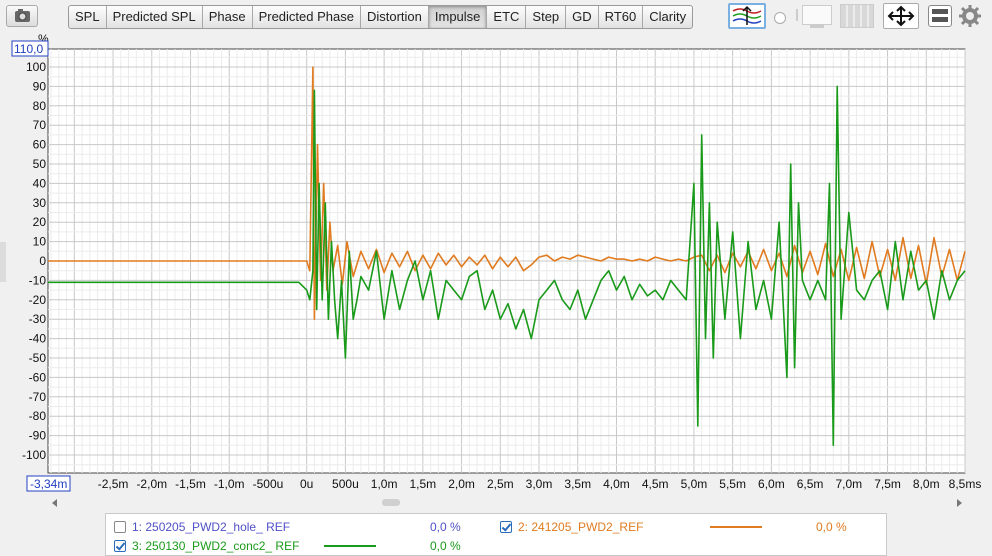 This screenshot has height=556, width=992. What do you see at coordinates (38, 319) in the screenshot?
I see `y-tick-label: -30` at bounding box center [38, 319].